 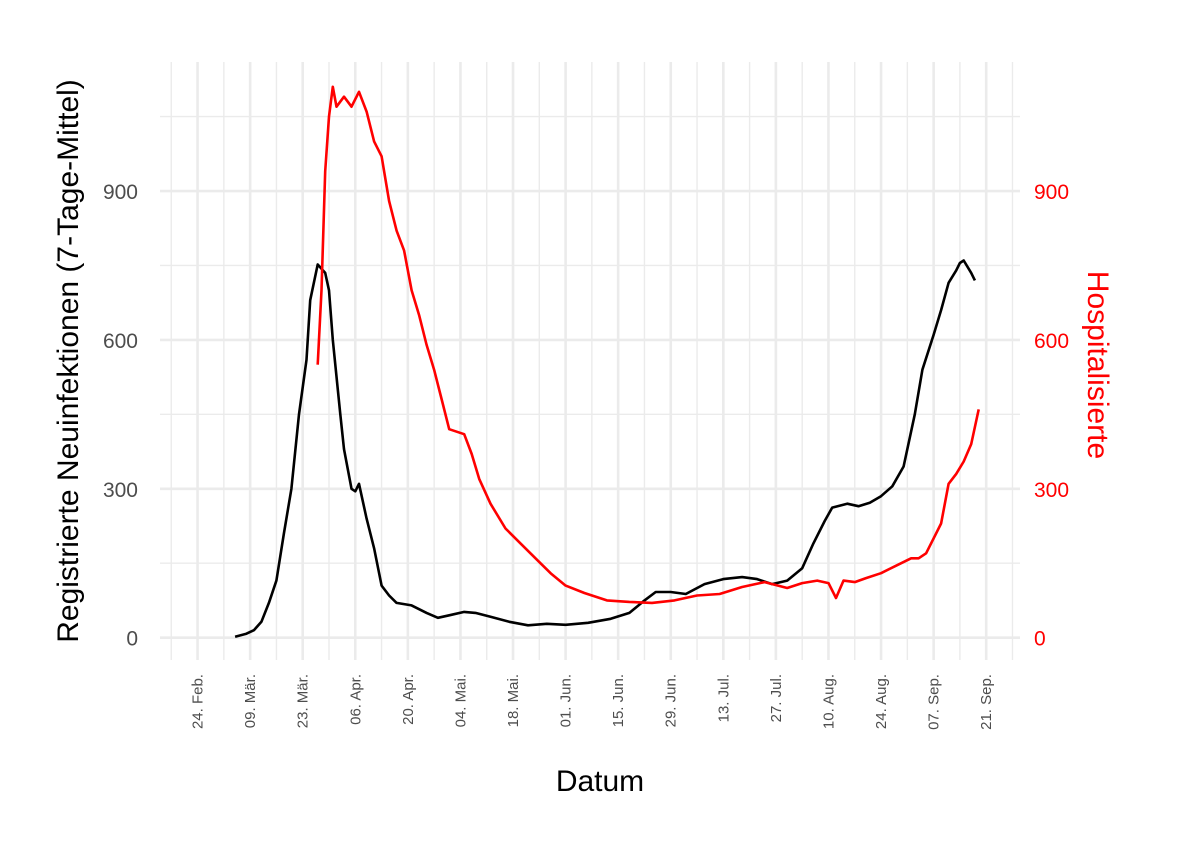 What do you see at coordinates (460, 700) in the screenshot?
I see `x-tick-label: 04. Mai.` at bounding box center [460, 700].